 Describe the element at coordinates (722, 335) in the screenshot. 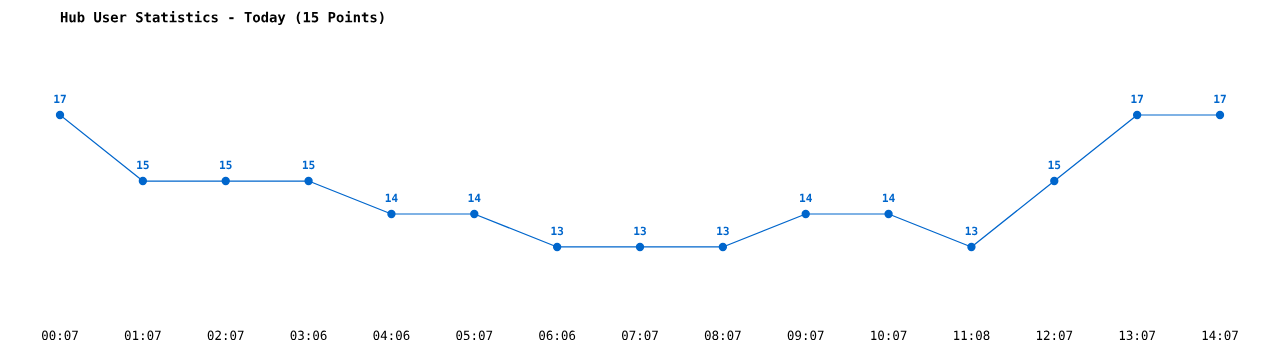

I see `x-tick-label: 08:07` at that location.